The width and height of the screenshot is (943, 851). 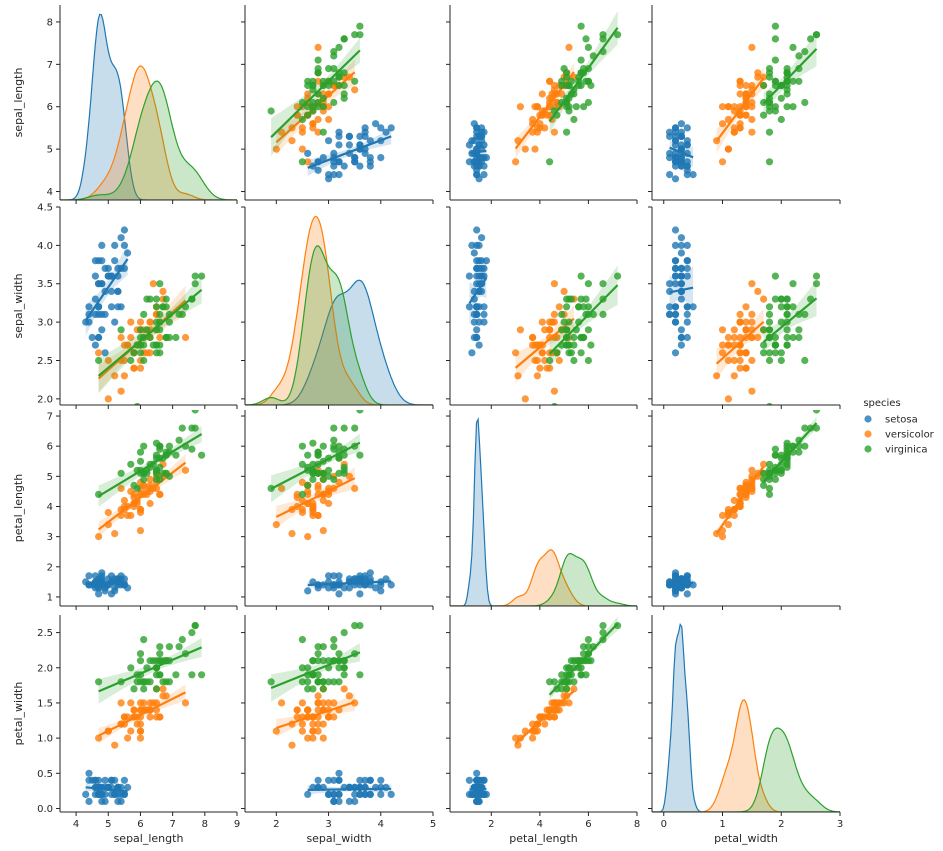 I want to click on kde-fill-versicolor, so click(x=543, y=577).